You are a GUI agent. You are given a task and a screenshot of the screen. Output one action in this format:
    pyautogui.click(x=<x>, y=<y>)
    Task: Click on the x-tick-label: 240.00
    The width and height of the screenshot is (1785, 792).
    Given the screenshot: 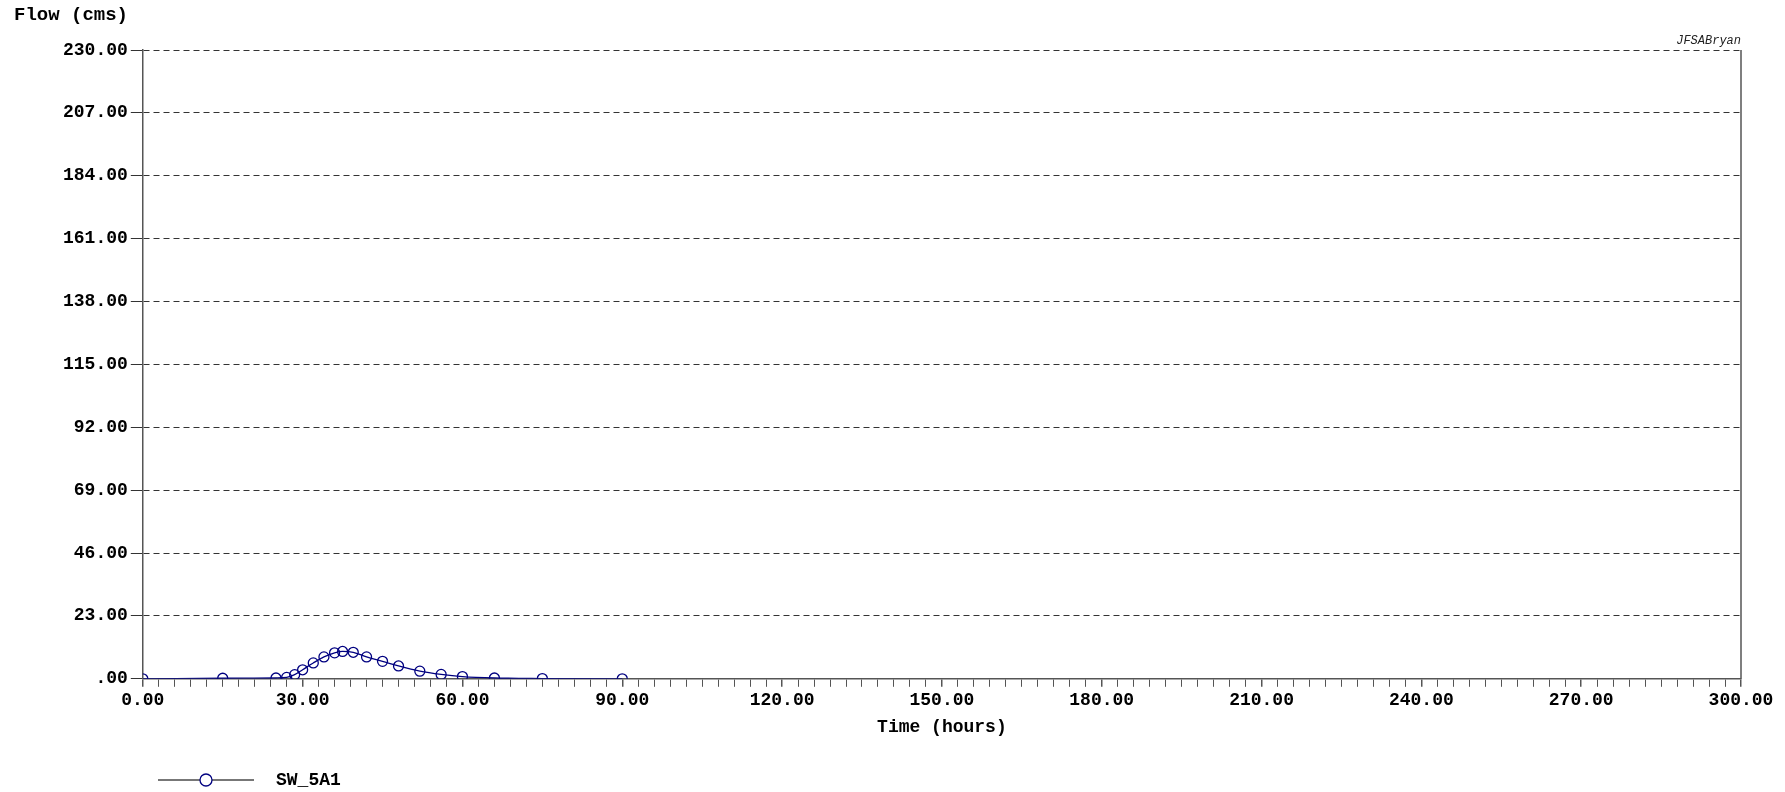 What is the action you would take?
    pyautogui.click(x=1421, y=700)
    